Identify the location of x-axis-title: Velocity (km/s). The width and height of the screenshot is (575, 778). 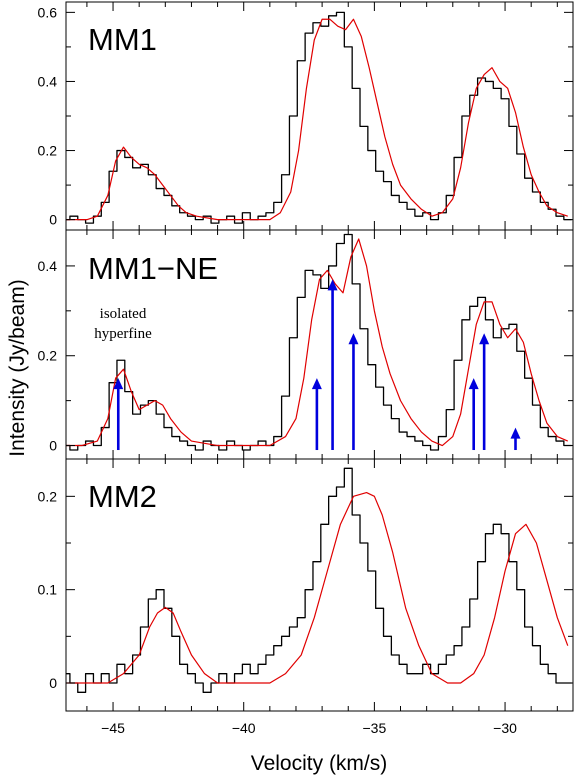
(319, 763).